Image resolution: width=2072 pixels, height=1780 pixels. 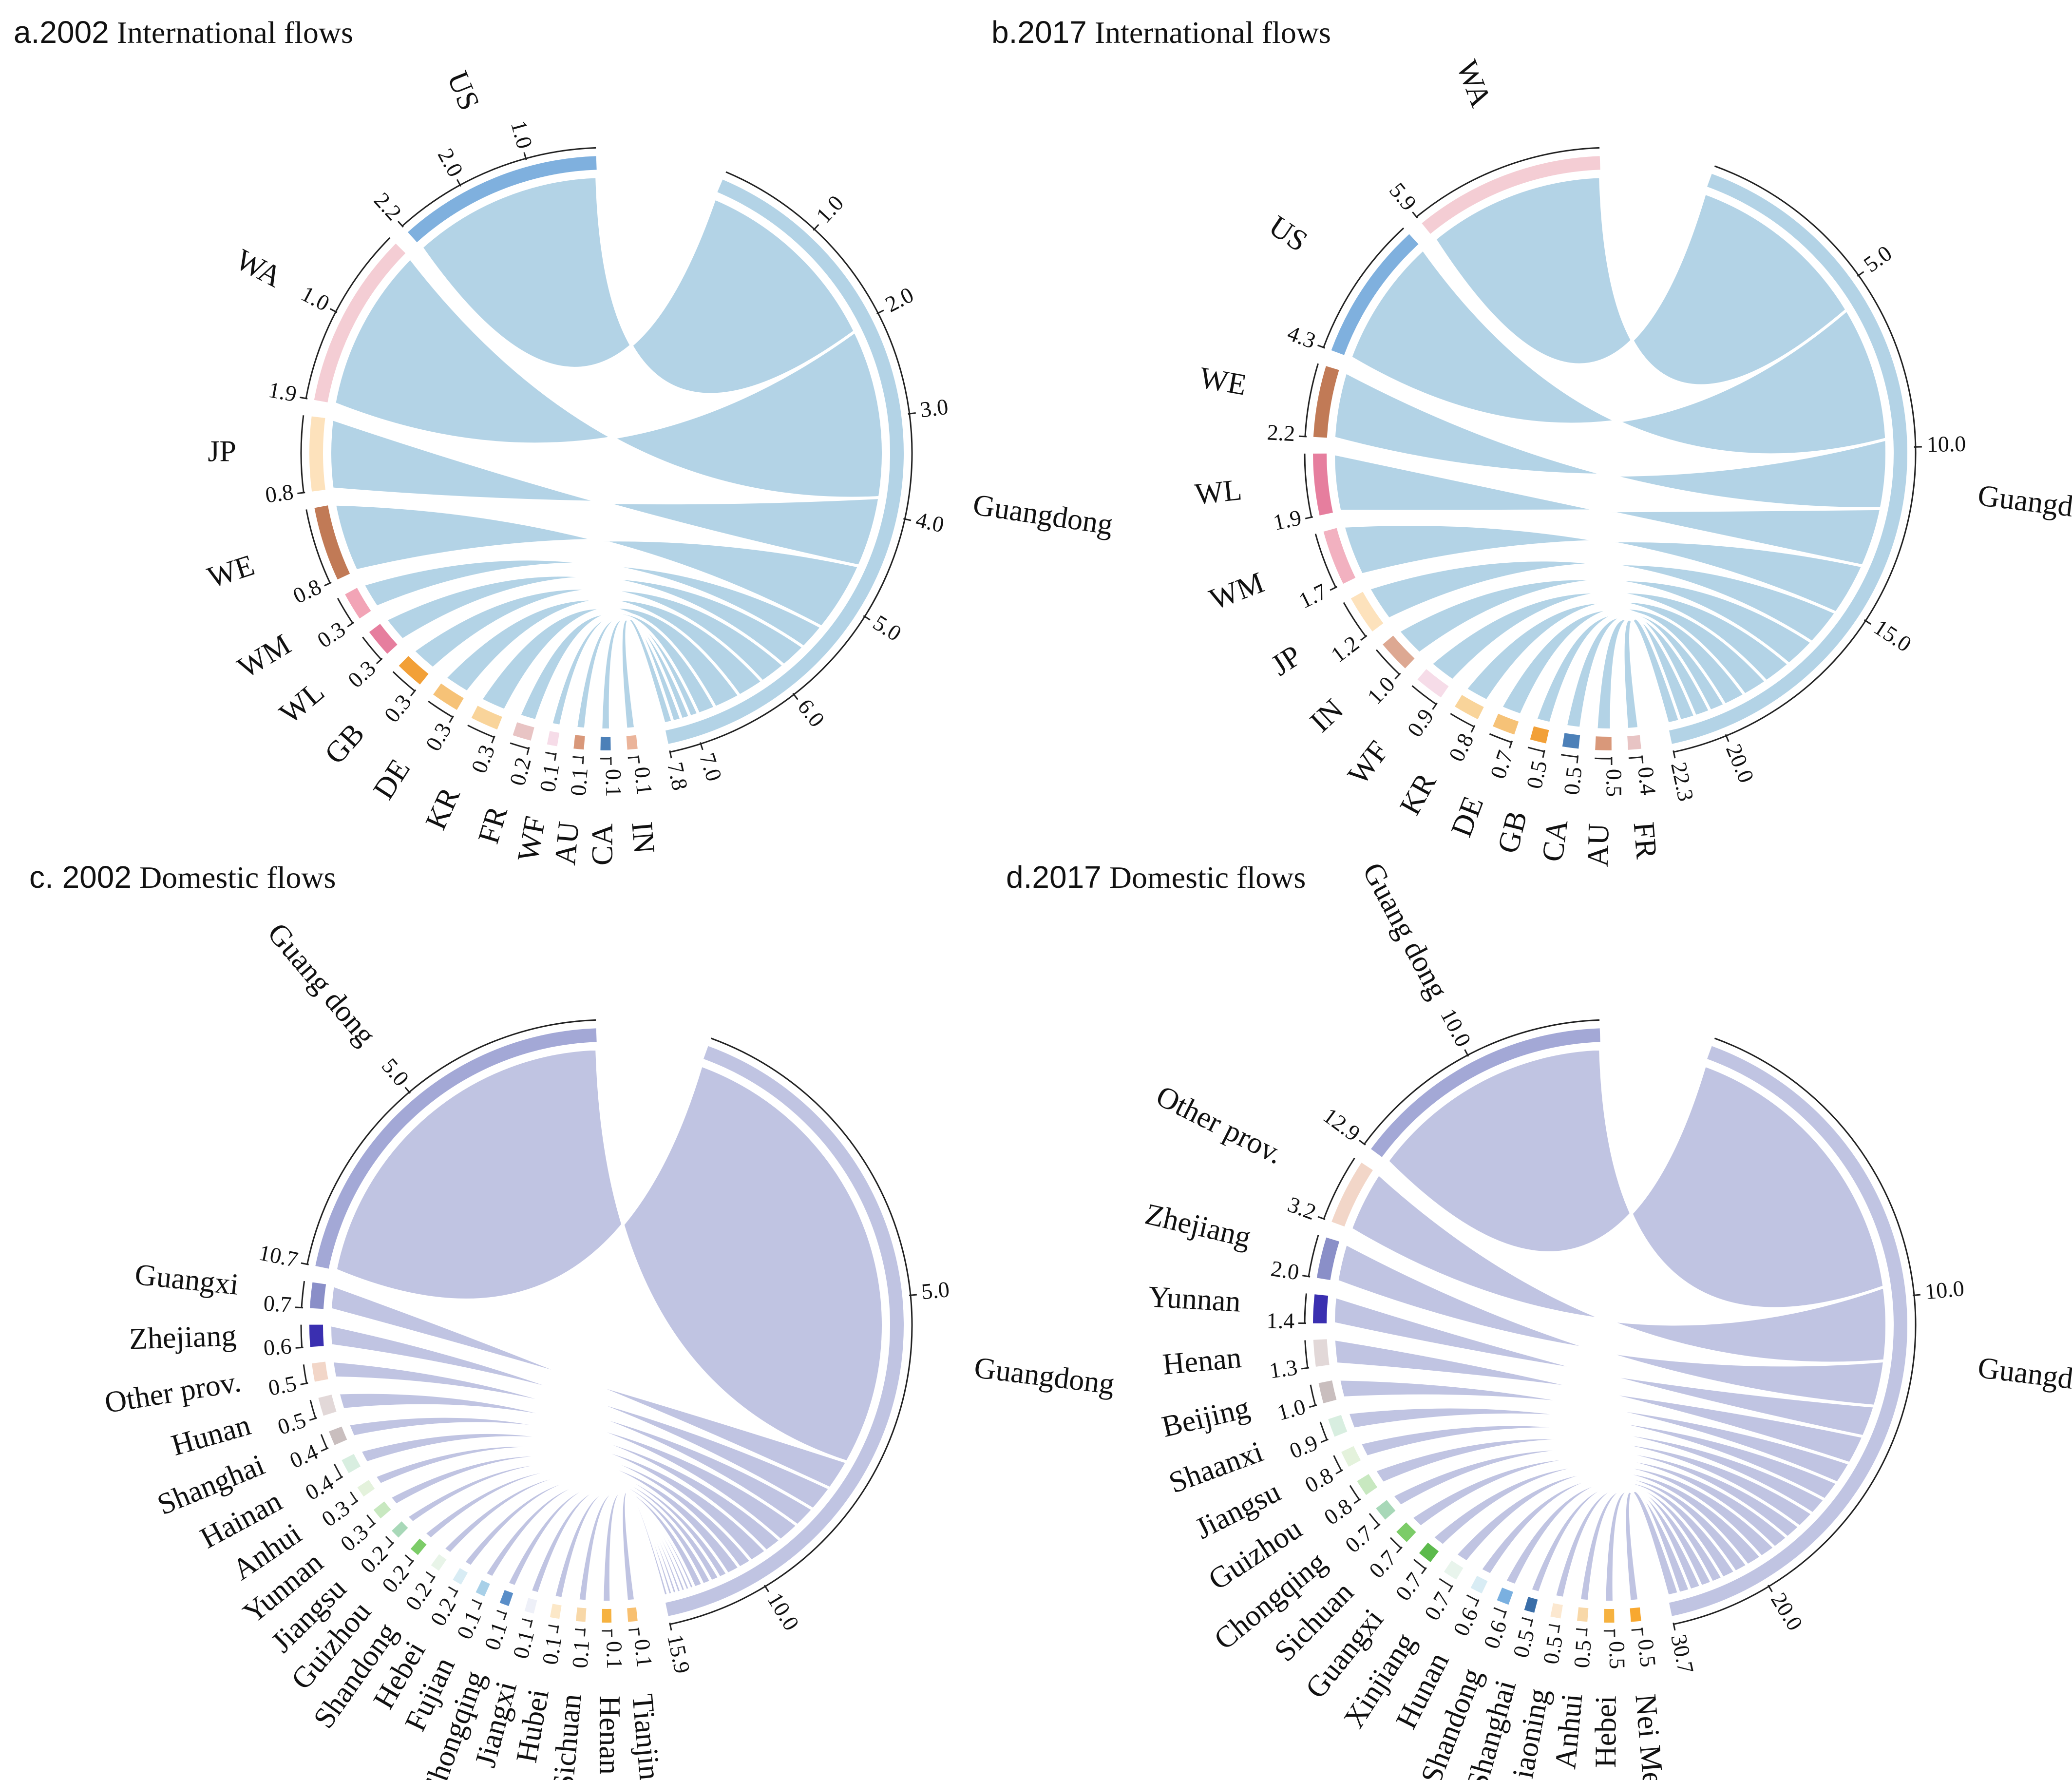 I want to click on partner-band-ca, so click(x=1571, y=741).